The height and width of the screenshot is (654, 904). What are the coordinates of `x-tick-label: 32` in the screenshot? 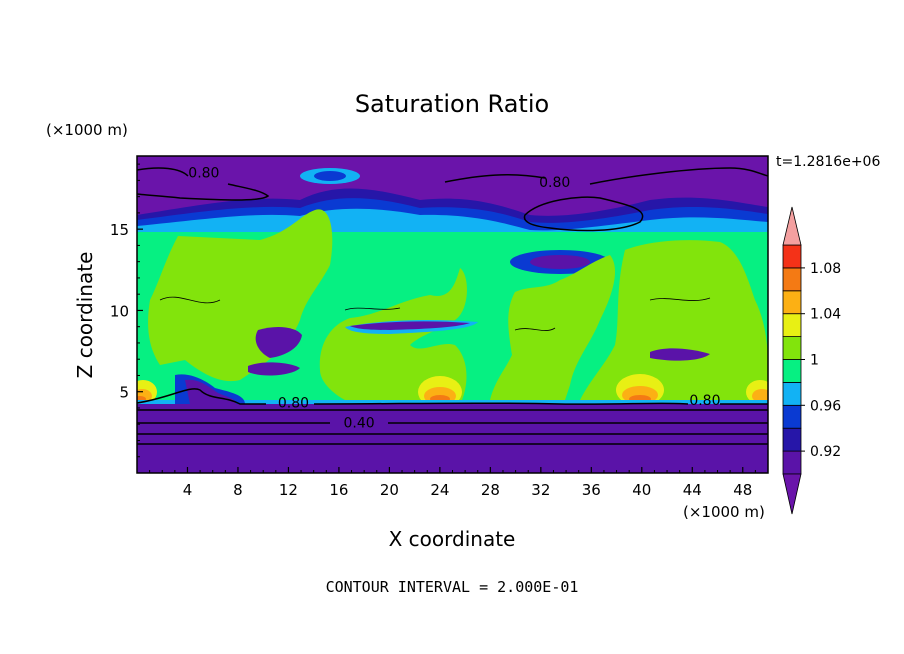 It's located at (540, 490).